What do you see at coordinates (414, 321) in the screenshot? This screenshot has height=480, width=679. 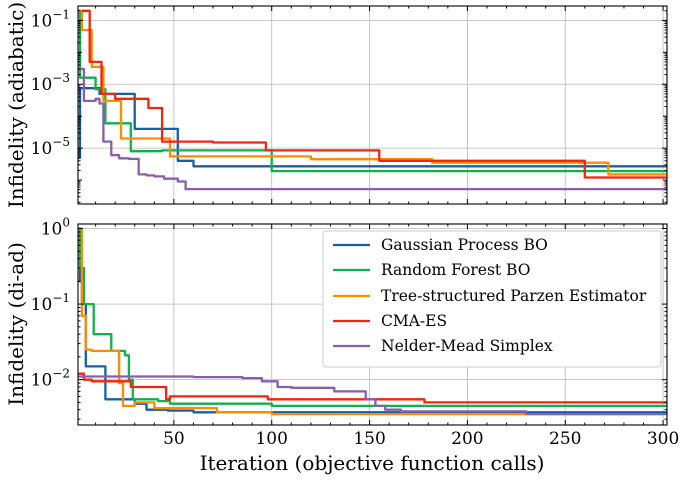 I see `legend-label: CMA-ES` at bounding box center [414, 321].